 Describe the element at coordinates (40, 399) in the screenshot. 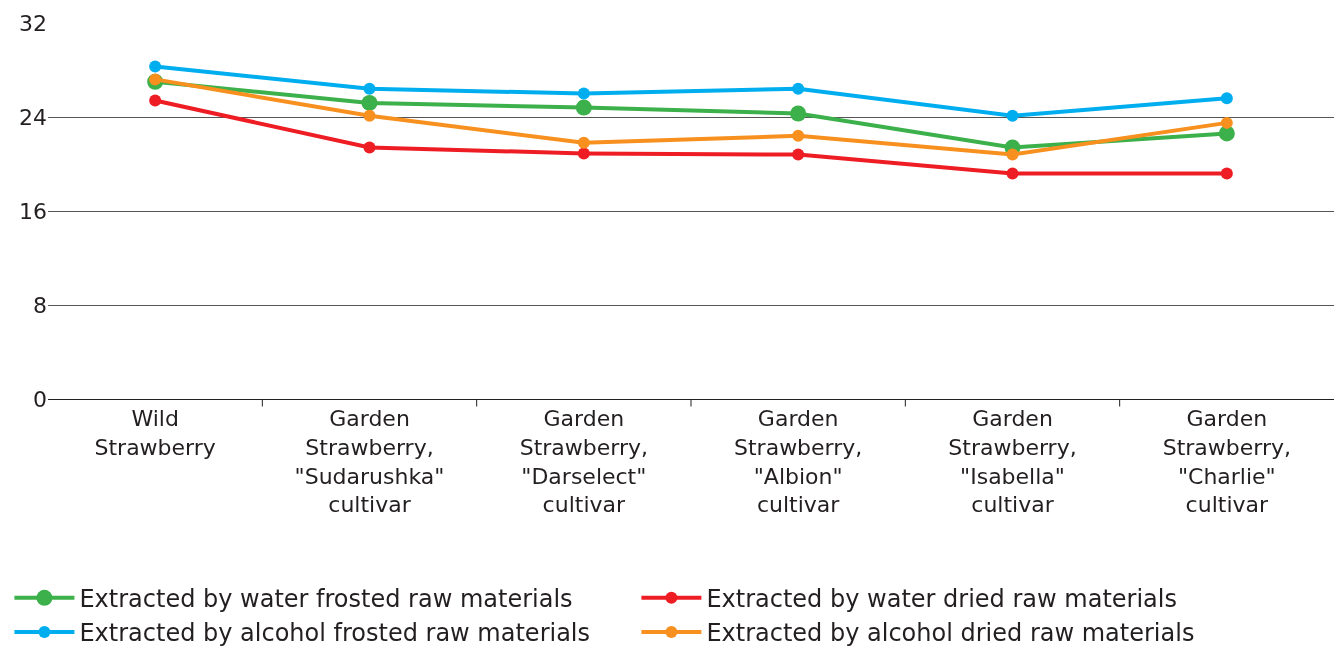

I see `y-tick-label: 0` at that location.